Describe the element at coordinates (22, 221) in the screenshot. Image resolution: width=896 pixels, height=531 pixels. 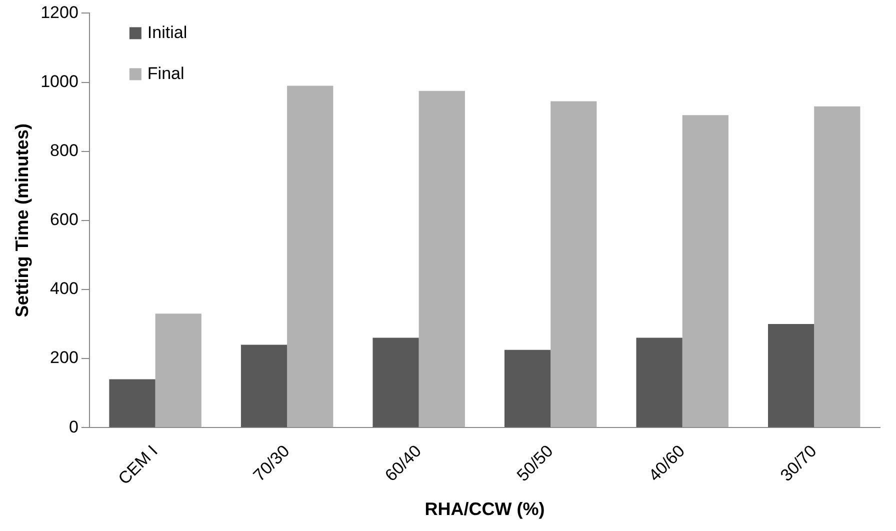
I see `y-axis-title: Setting Time (minutes)` at that location.